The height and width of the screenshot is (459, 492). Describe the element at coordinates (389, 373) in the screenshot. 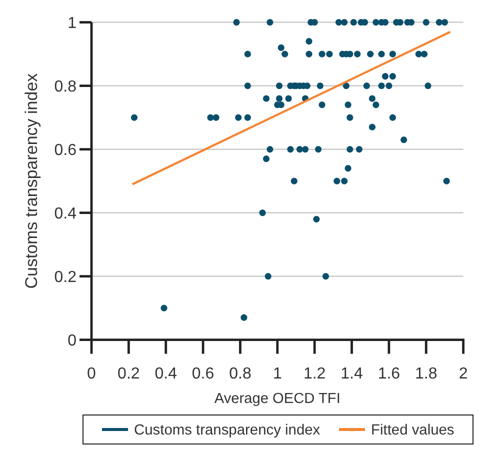

I see `x-tick-label: 1.6` at that location.